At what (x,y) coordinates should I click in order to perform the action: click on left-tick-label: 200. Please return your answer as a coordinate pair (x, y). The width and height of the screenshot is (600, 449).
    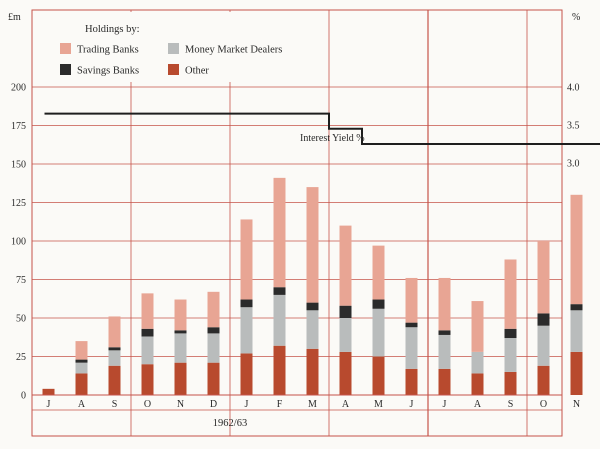
    Looking at the image, I should click on (18, 88).